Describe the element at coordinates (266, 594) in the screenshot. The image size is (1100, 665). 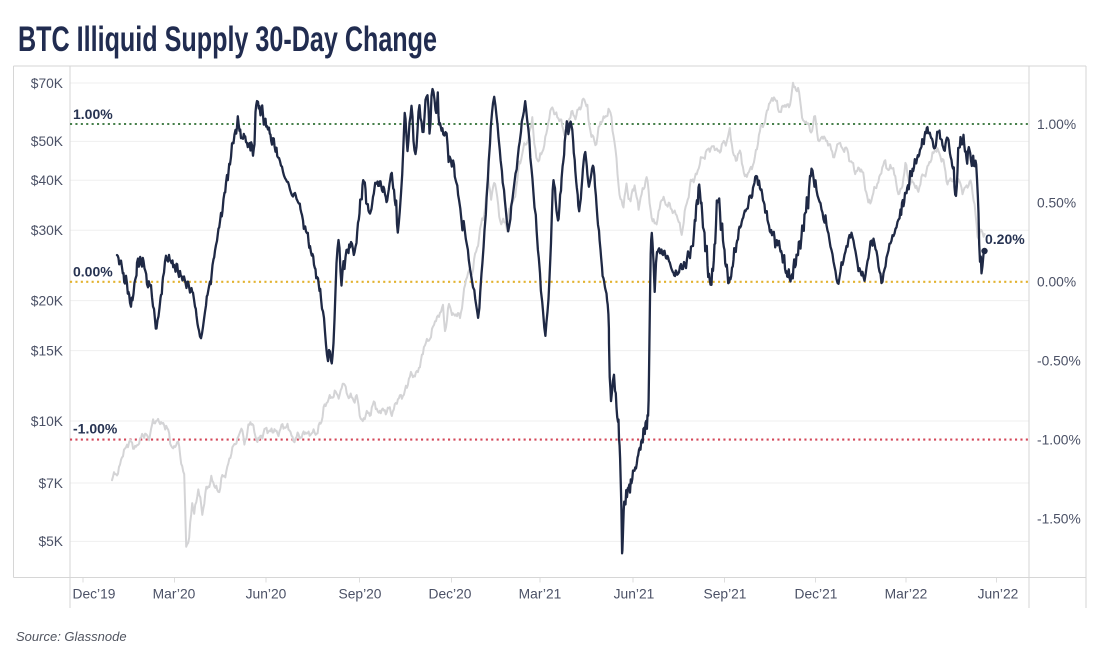
I see `svg-text: Jun’20` at that location.